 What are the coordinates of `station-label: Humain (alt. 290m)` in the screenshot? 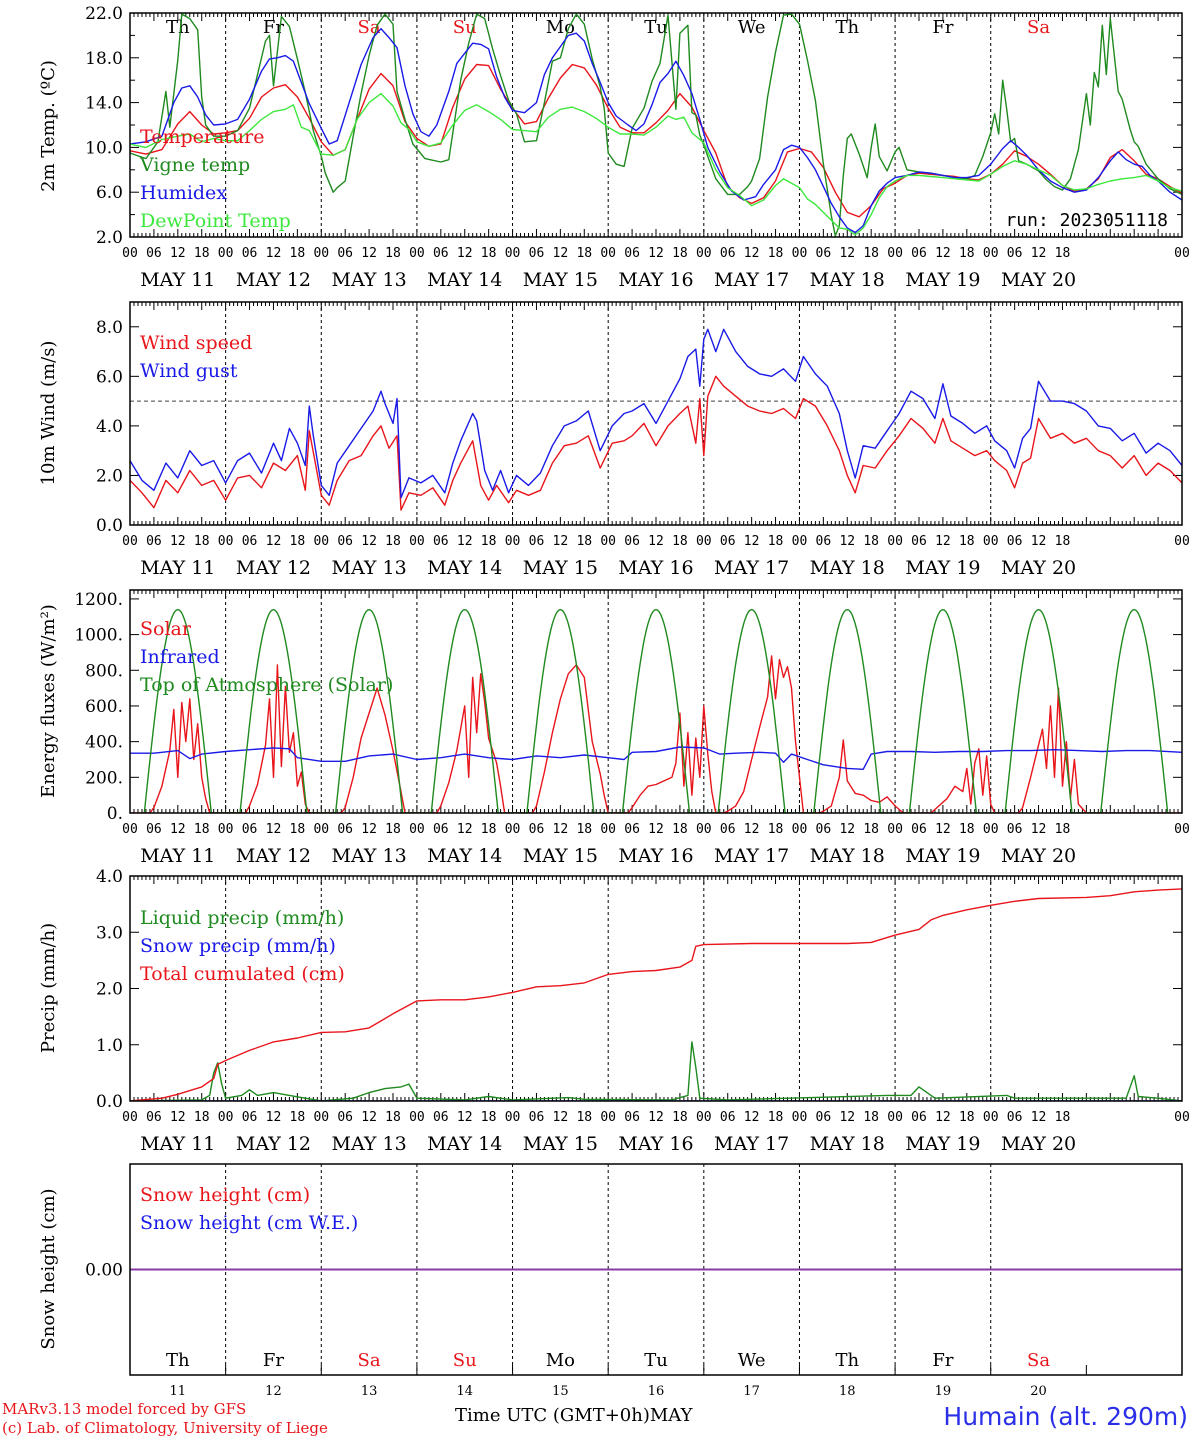 It's located at (1065, 1416).